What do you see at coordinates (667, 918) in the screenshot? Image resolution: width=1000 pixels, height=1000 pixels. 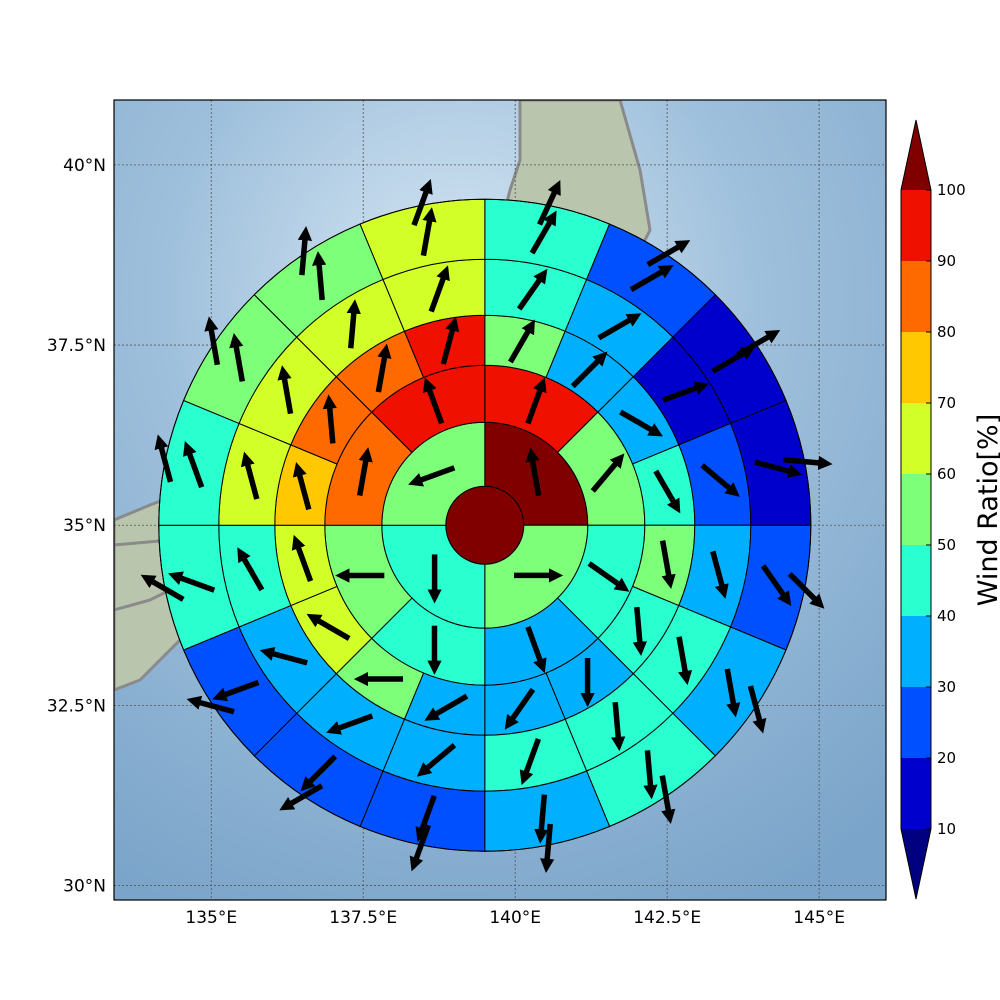 I see `x-tick-label: 142.5°E` at bounding box center [667, 918].